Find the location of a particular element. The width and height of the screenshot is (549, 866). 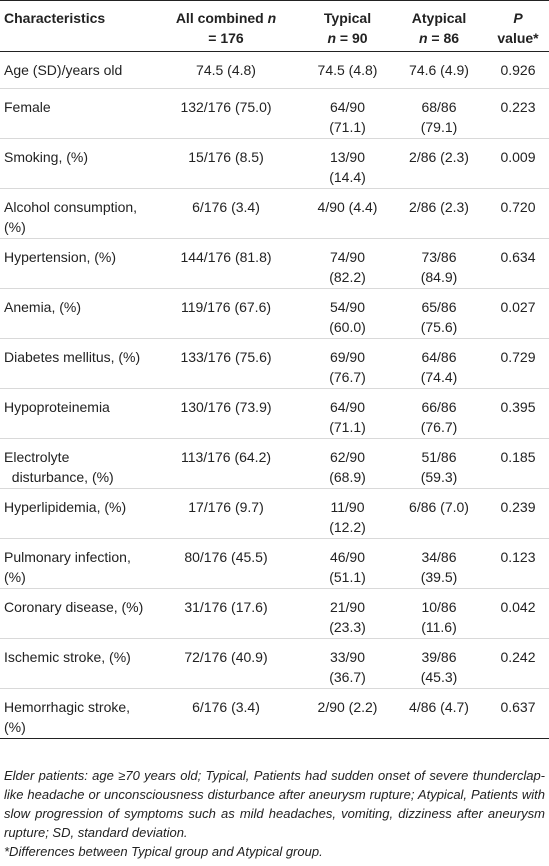

row-p-value: 0.027 is located at coordinates (518, 313).